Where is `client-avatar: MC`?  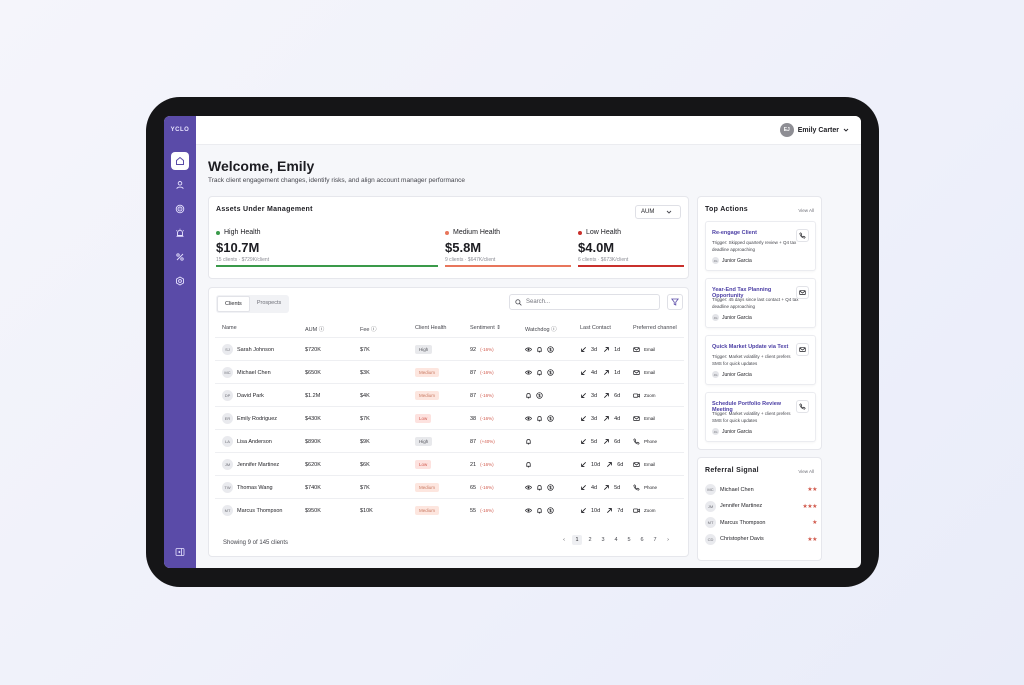 client-avatar: MC is located at coordinates (227, 372).